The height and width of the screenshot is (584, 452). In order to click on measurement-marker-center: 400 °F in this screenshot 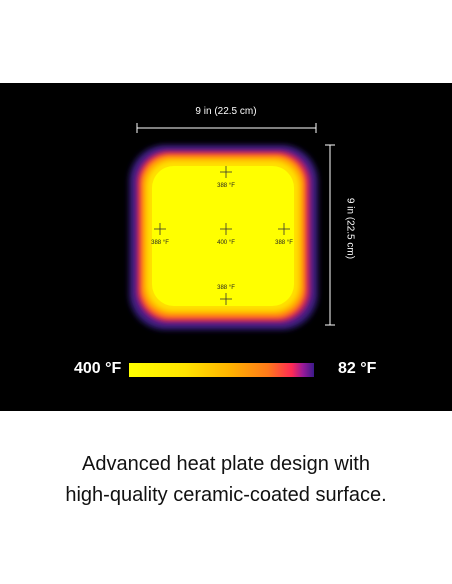, I will do `click(226, 234)`.